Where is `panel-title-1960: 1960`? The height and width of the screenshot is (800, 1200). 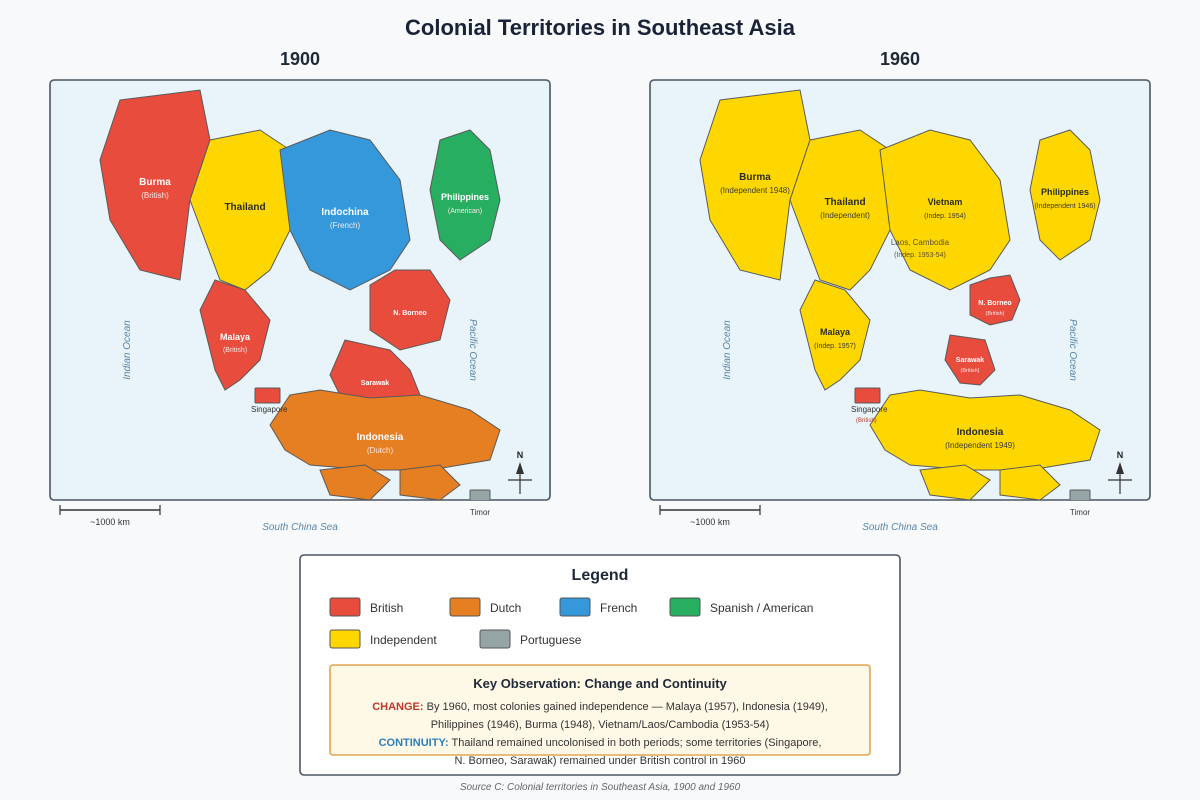 panel-title-1960: 1960 is located at coordinates (900, 59).